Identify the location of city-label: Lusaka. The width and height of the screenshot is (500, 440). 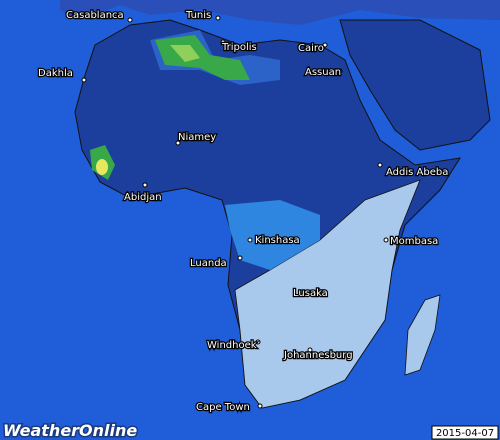
(310, 293).